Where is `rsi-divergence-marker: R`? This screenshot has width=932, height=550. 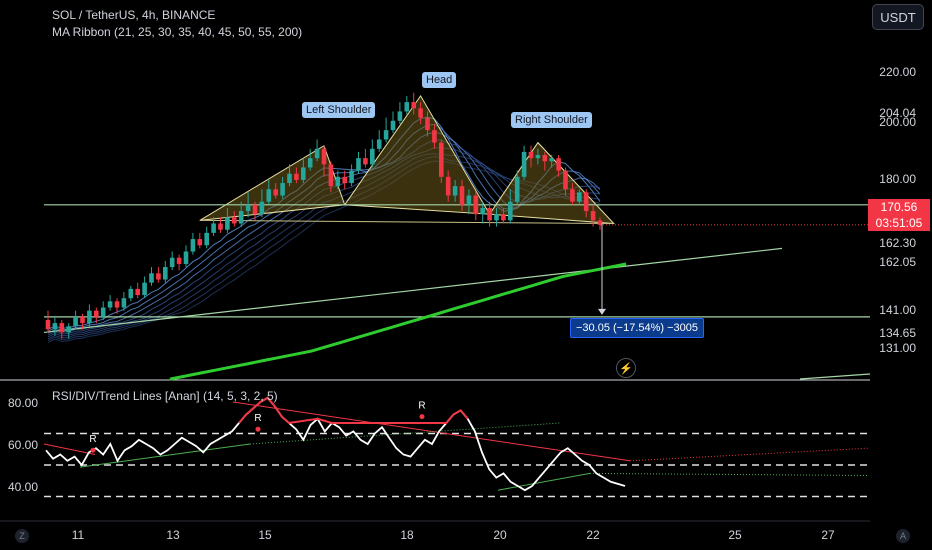 rsi-divergence-marker: R is located at coordinates (421, 406).